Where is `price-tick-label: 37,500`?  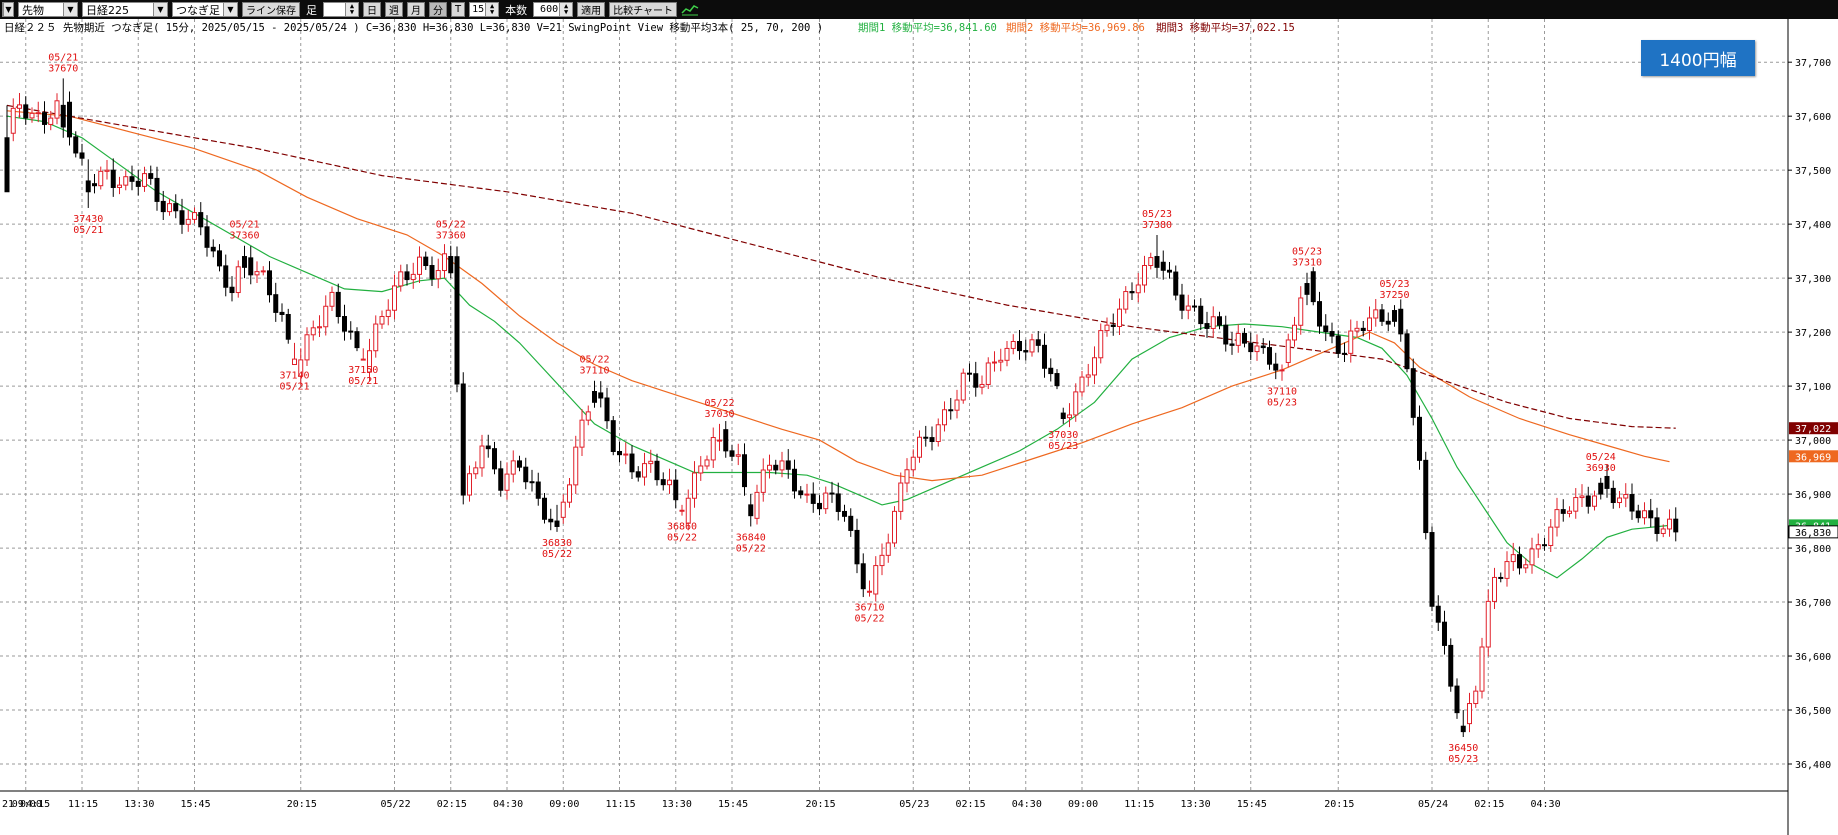
price-tick-label: 37,500 is located at coordinates (1813, 171).